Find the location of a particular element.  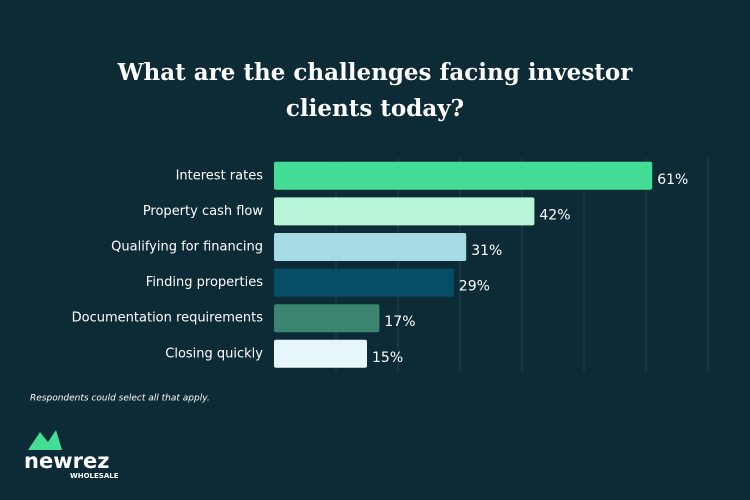

value-label: 42% is located at coordinates (554, 215).